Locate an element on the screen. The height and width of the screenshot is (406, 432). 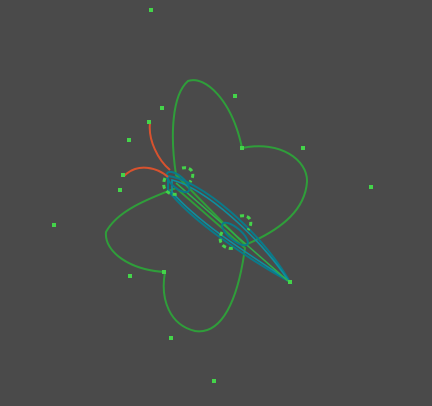
thorax-handle-arc is located at coordinates (226, 240).